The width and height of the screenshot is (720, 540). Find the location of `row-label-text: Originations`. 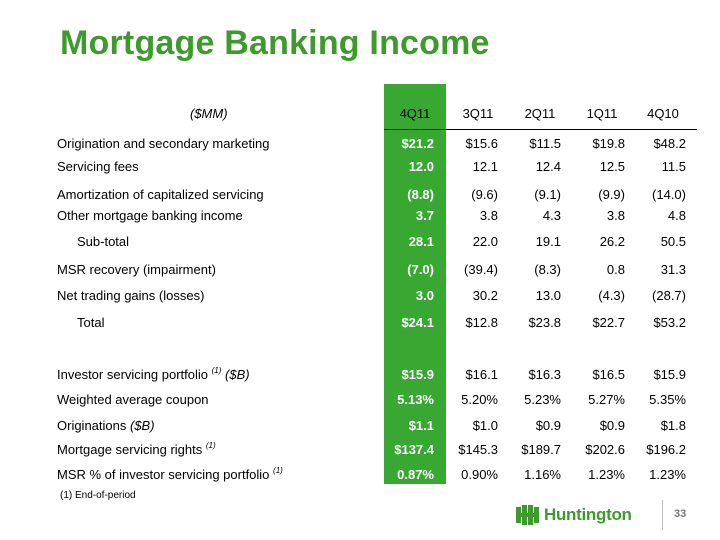

row-label-text: Originations is located at coordinates (93, 425).